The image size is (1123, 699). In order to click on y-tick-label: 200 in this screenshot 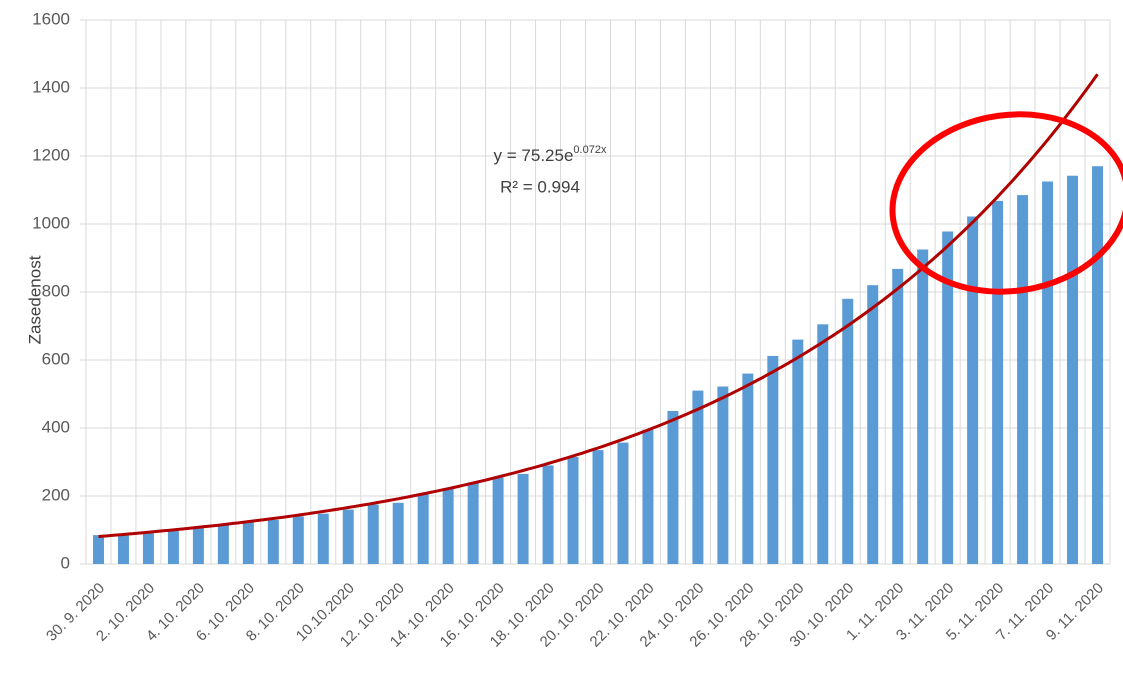, I will do `click(56, 494)`.